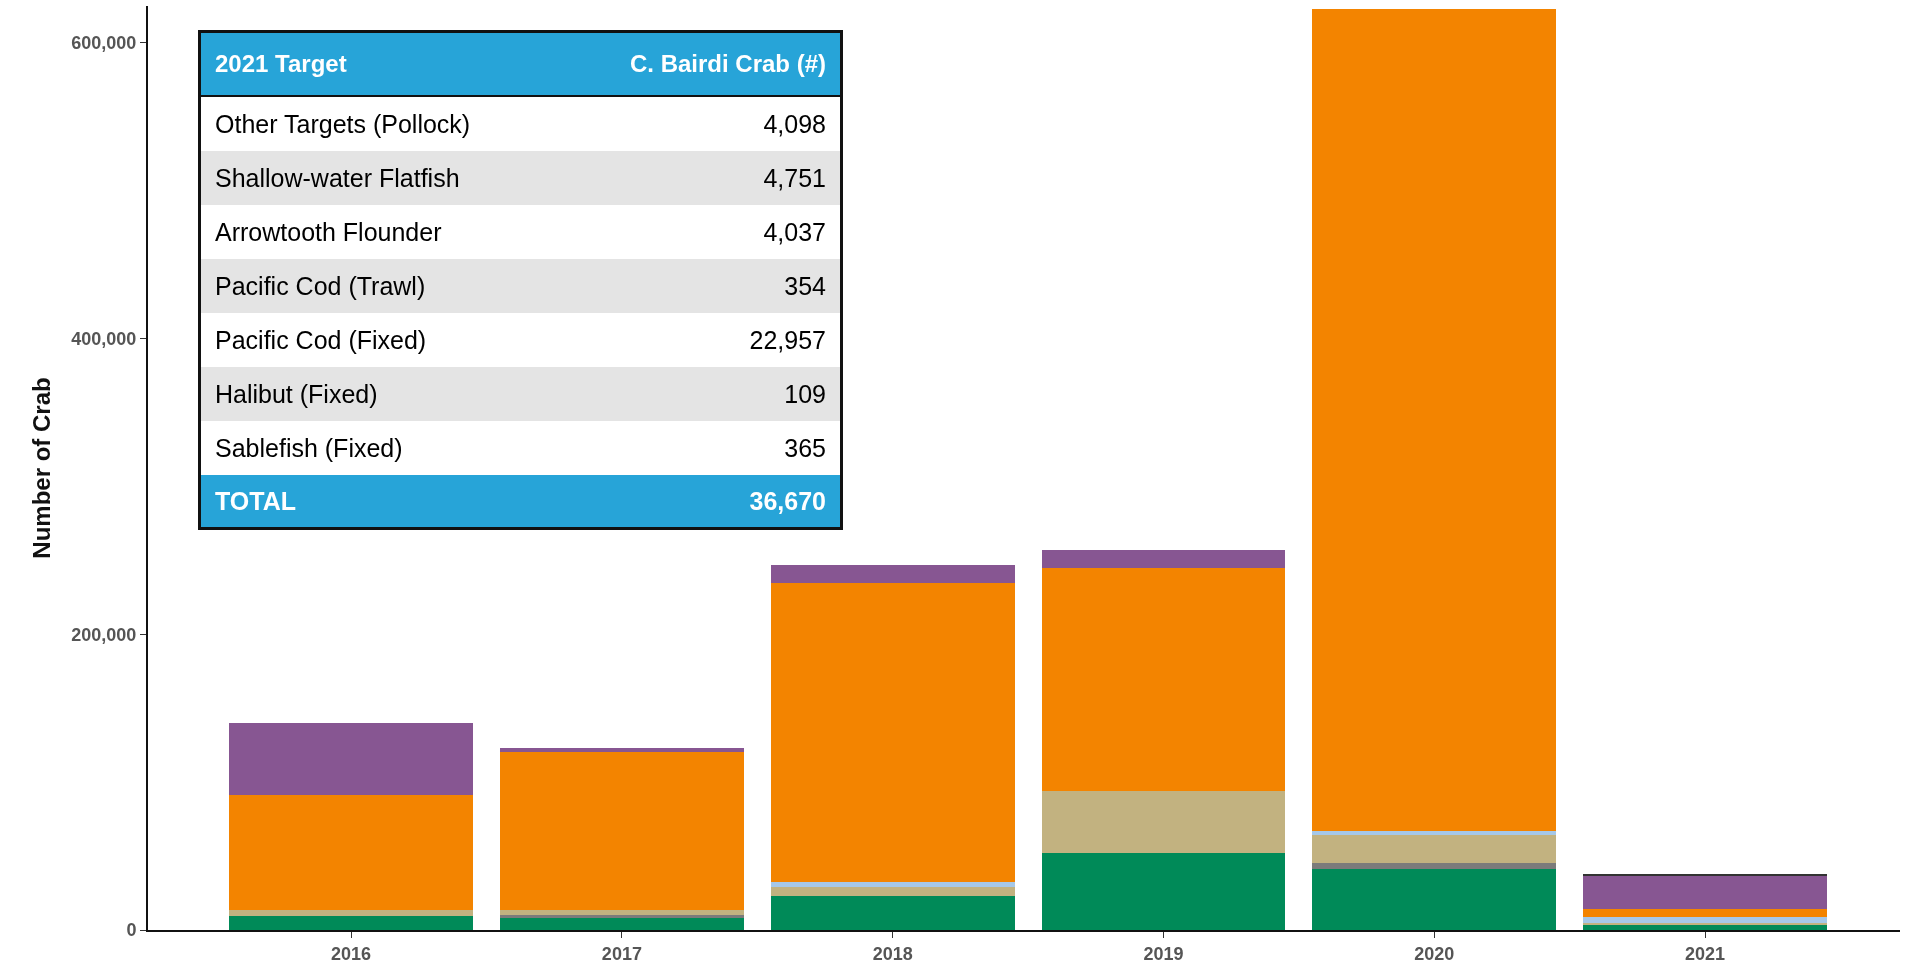 The height and width of the screenshot is (962, 1905). I want to click on text: 2021 Target, so click(281, 64).